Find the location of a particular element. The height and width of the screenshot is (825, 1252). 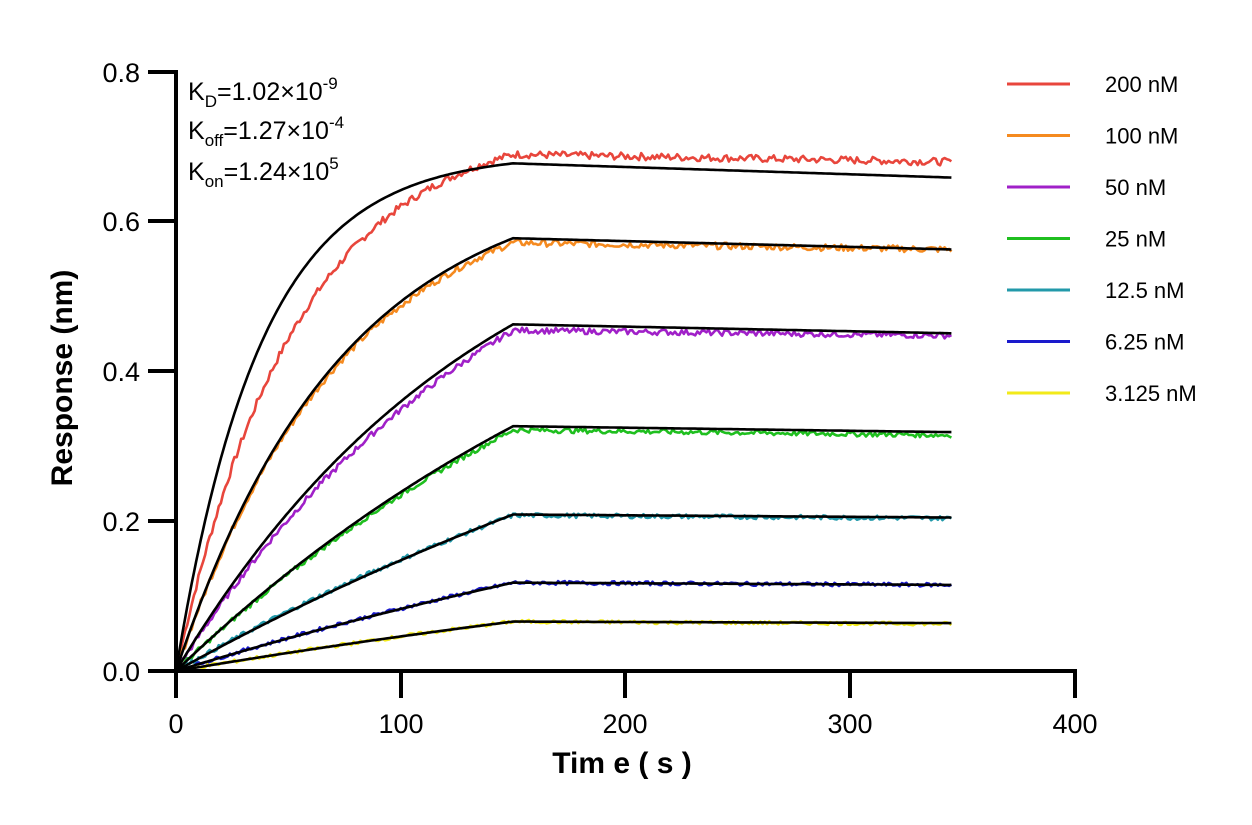

fit-line-3.125-nm is located at coordinates (563, 646).